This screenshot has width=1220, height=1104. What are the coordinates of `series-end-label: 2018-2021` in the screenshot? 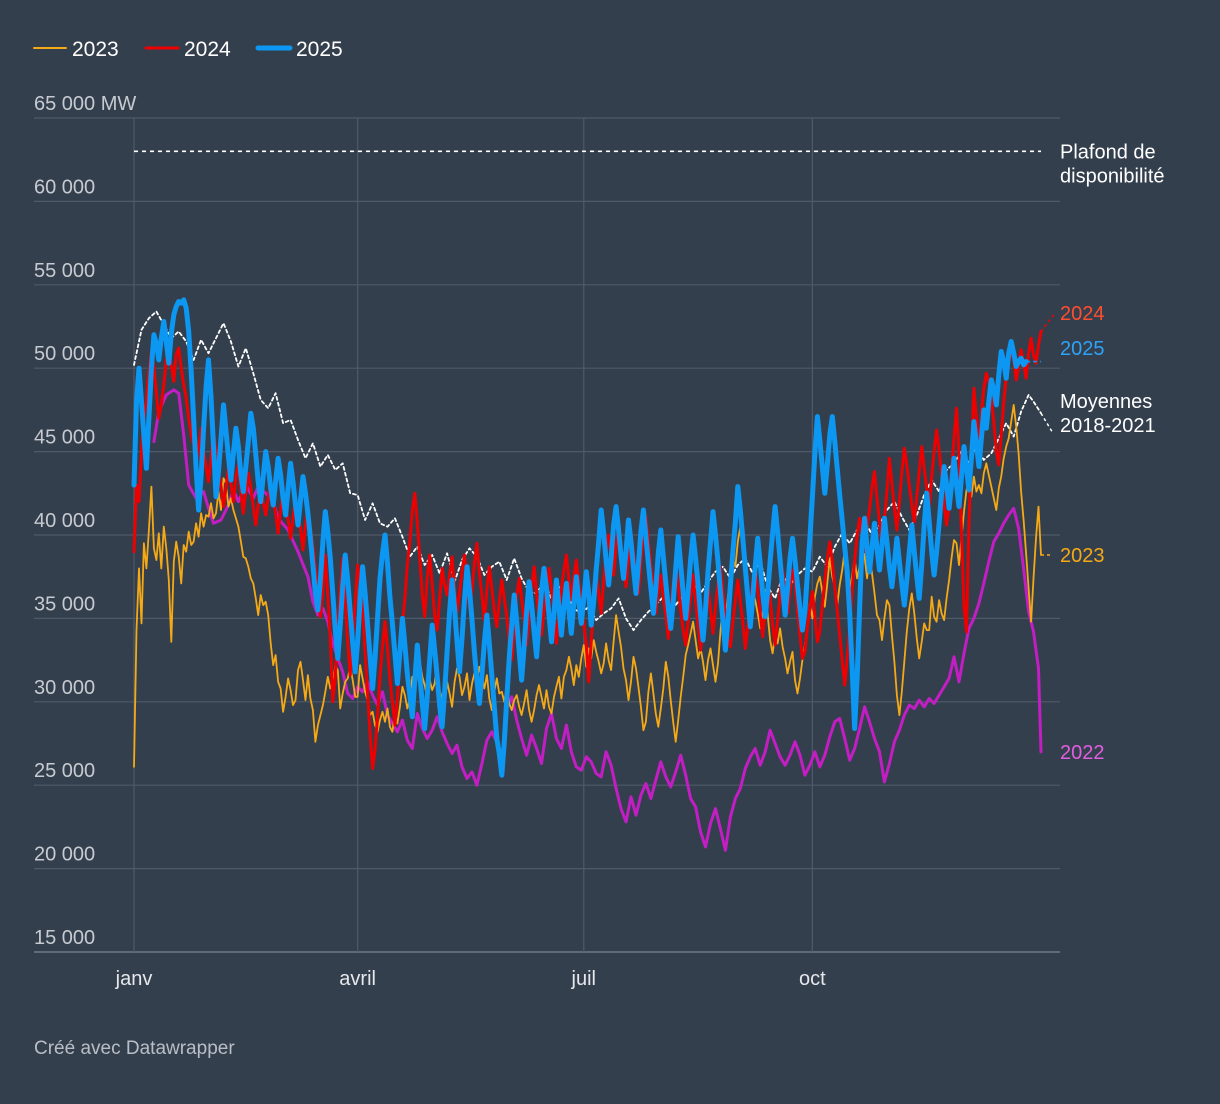 It's located at (1108, 426).